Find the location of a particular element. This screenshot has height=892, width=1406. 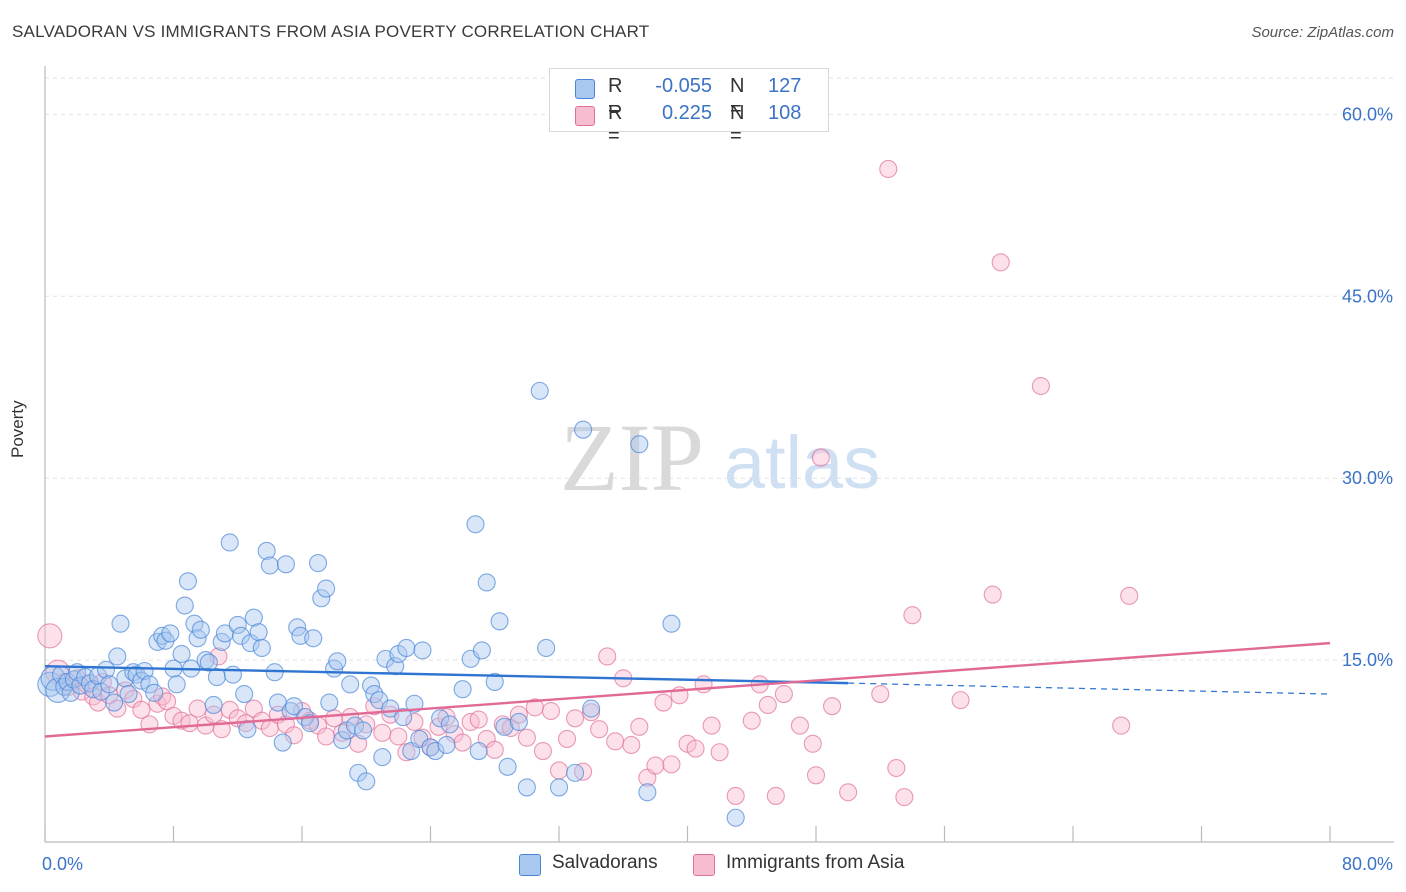

y-tick-label: 60.0% is located at coordinates (1367, 114).